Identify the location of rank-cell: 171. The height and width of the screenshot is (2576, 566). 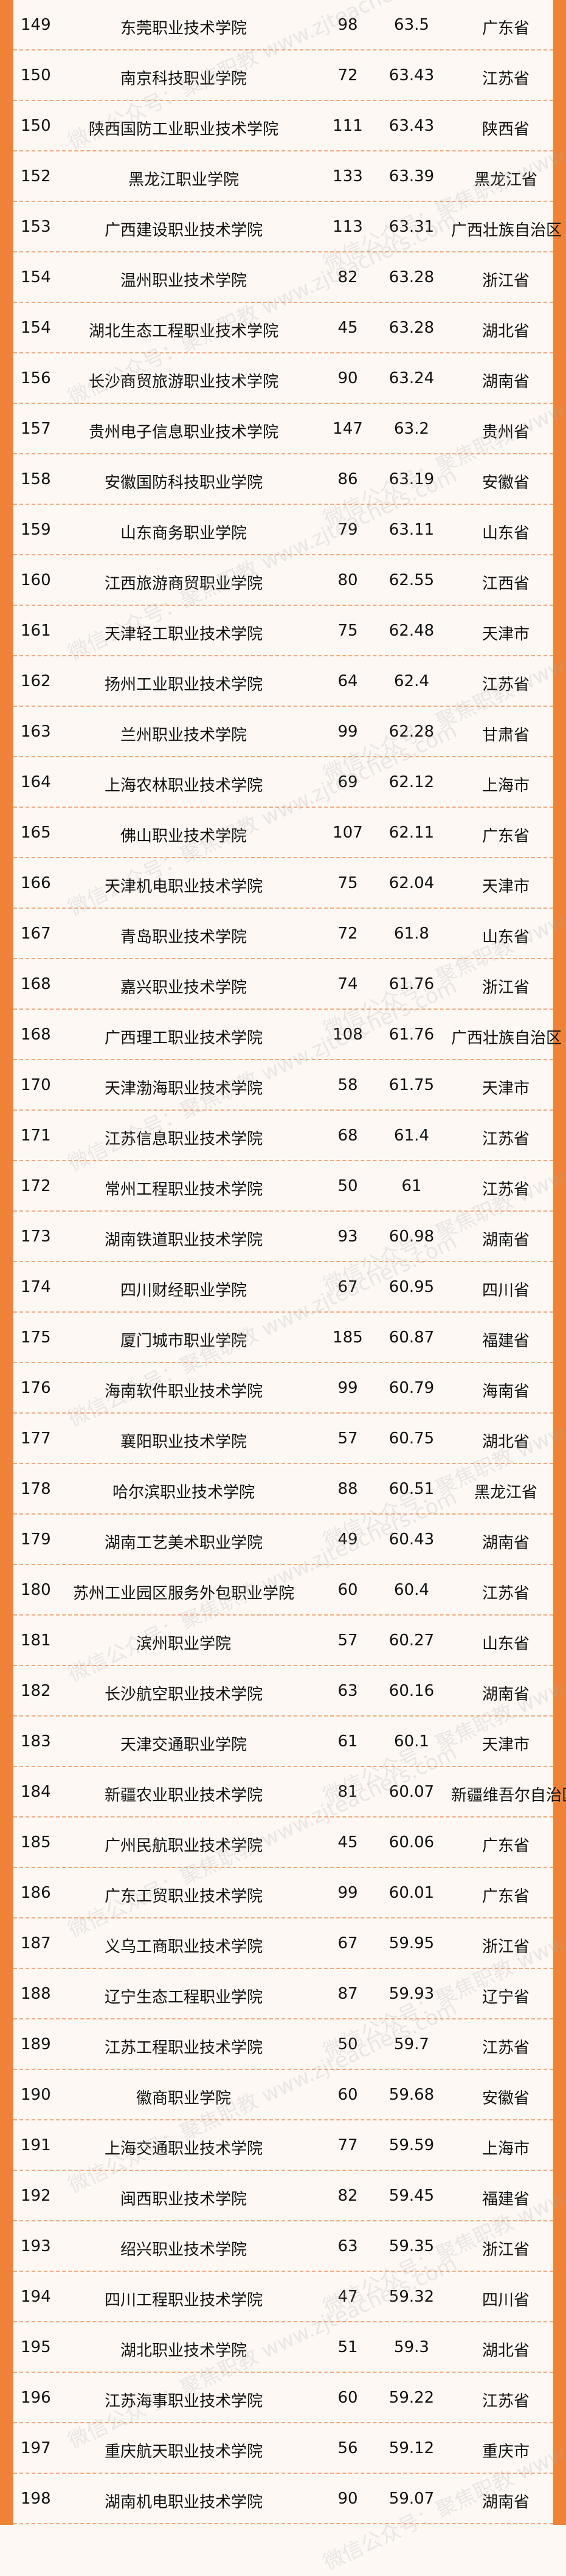
(36, 1136).